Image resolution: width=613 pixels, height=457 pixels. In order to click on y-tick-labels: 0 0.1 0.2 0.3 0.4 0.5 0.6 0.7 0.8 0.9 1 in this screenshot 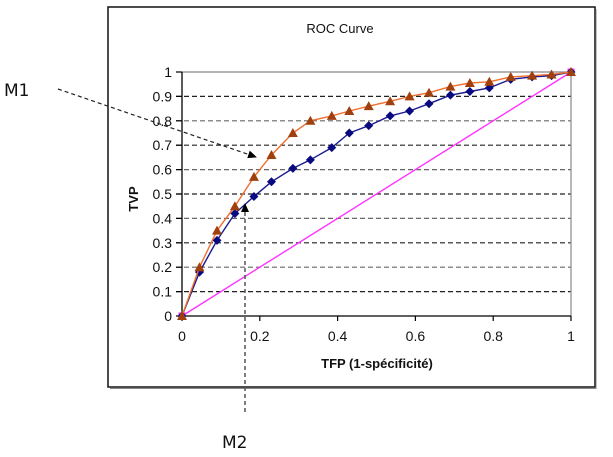, I will do `click(167, 194)`.